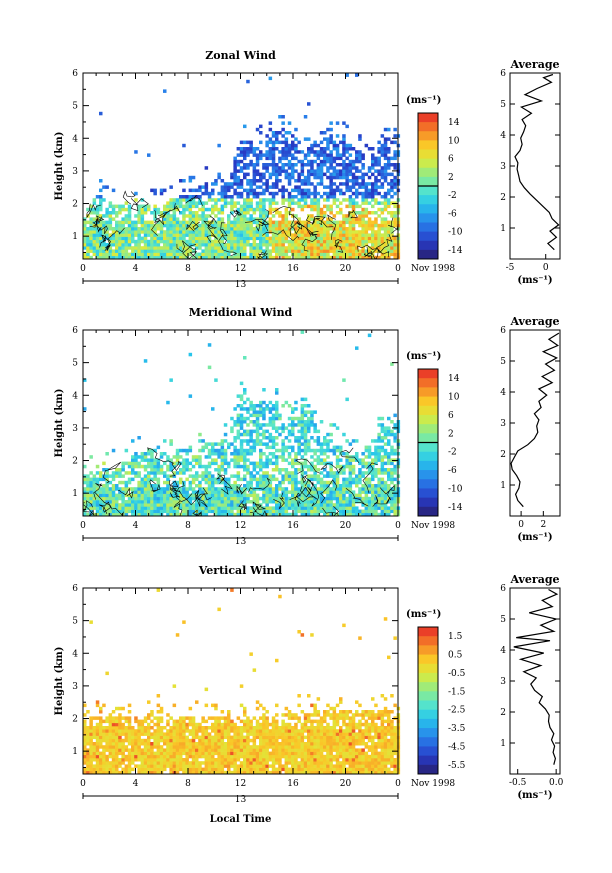 The height and width of the screenshot is (873, 612). I want to click on colorbar-tick-label: -6, so click(452, 214).